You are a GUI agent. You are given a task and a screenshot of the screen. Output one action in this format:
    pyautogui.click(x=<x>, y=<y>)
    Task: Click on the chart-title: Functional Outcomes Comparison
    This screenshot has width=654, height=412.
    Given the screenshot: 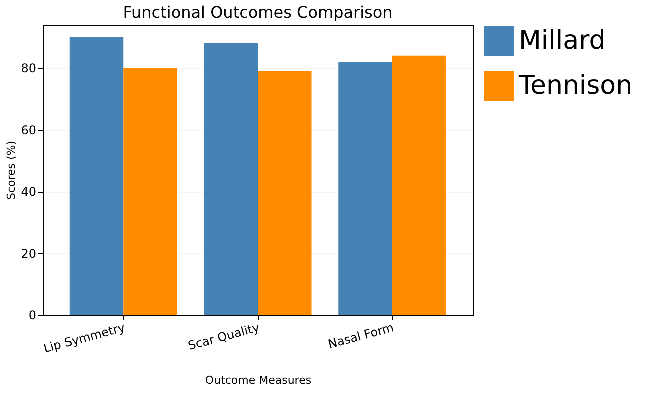 What is the action you would take?
    pyautogui.click(x=258, y=12)
    